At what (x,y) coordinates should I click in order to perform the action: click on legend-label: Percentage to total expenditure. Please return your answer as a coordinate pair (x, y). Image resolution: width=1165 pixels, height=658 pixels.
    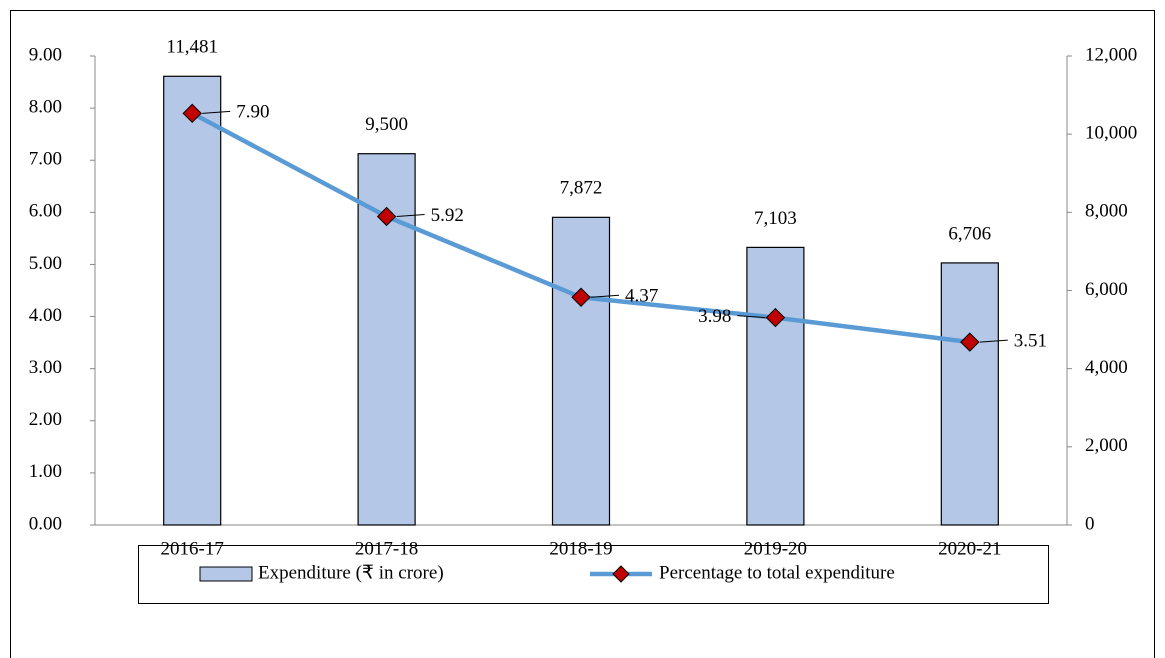
    Looking at the image, I should click on (777, 572).